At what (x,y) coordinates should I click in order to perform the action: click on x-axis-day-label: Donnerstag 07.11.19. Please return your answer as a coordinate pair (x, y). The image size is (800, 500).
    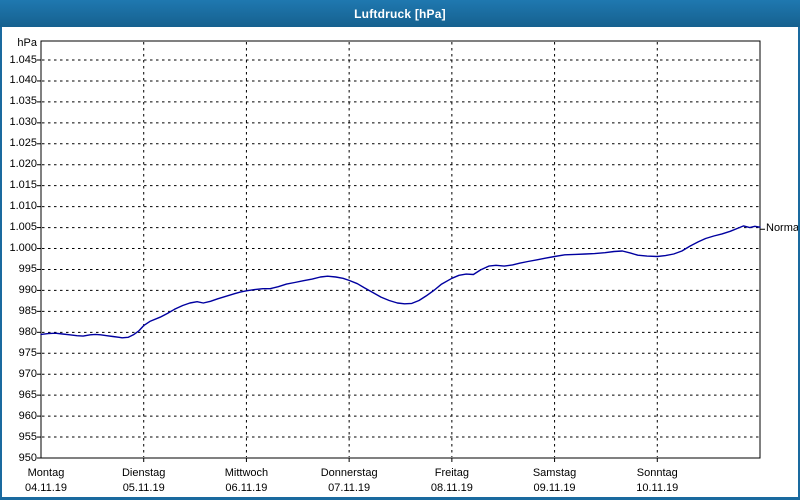
    Looking at the image, I should click on (349, 481).